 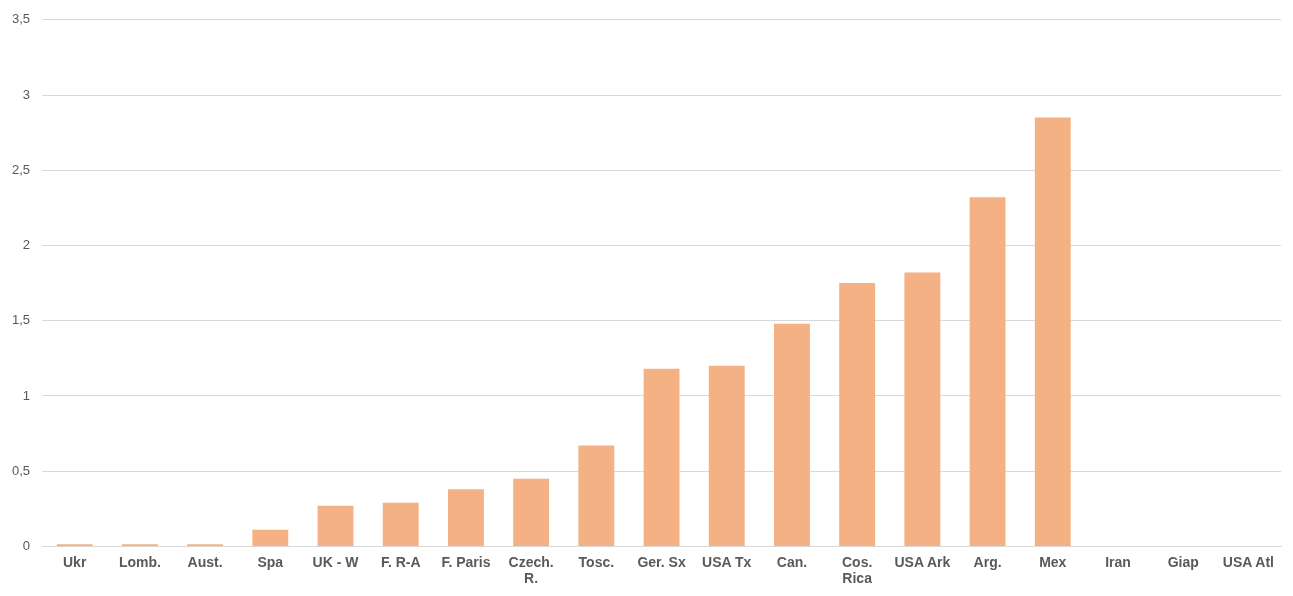 What do you see at coordinates (26, 245) in the screenshot?
I see `y-tick-label: 2` at bounding box center [26, 245].